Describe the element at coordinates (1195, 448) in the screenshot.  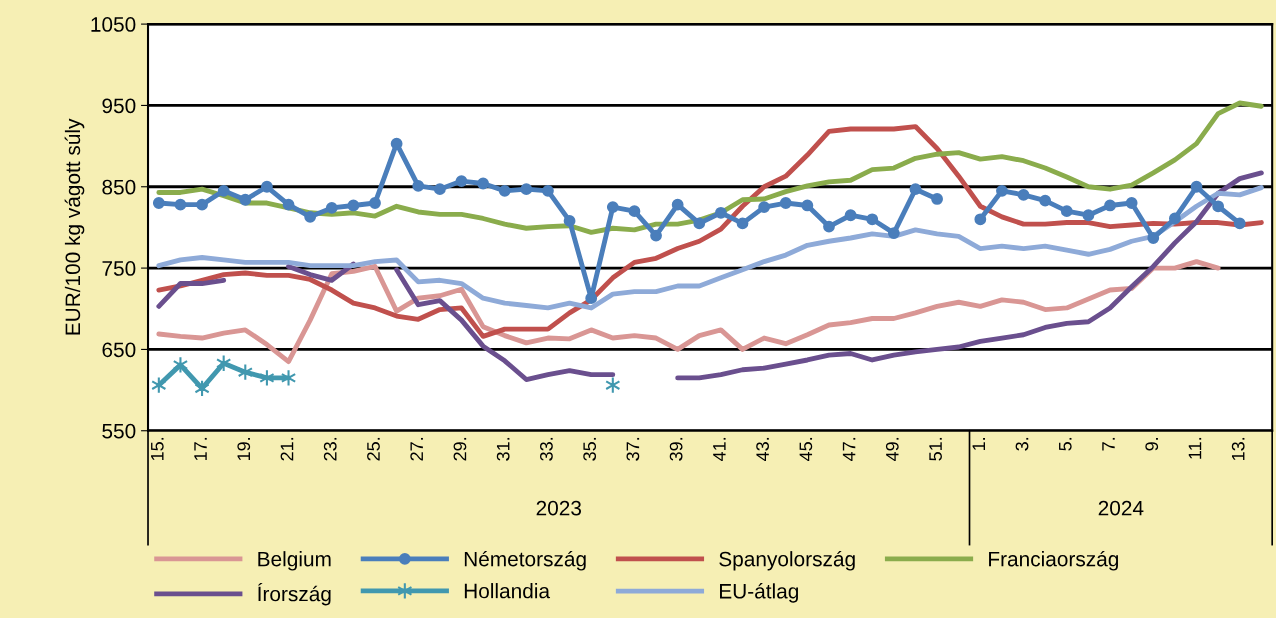
I see `x-tick-label: 11.` at that location.